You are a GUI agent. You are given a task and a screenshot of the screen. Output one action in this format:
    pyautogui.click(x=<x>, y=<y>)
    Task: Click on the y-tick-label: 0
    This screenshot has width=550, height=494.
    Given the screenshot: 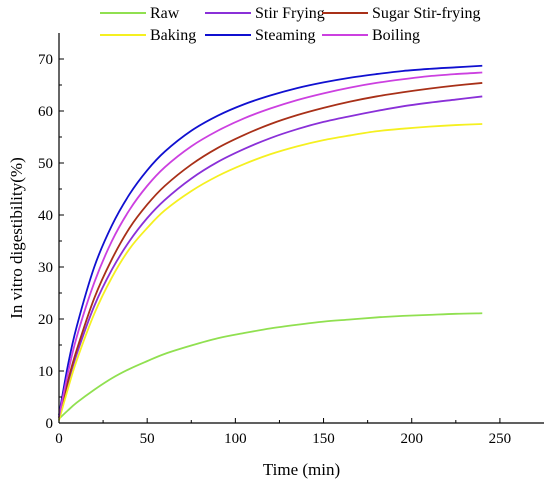 What is the action you would take?
    pyautogui.click(x=50, y=424)
    